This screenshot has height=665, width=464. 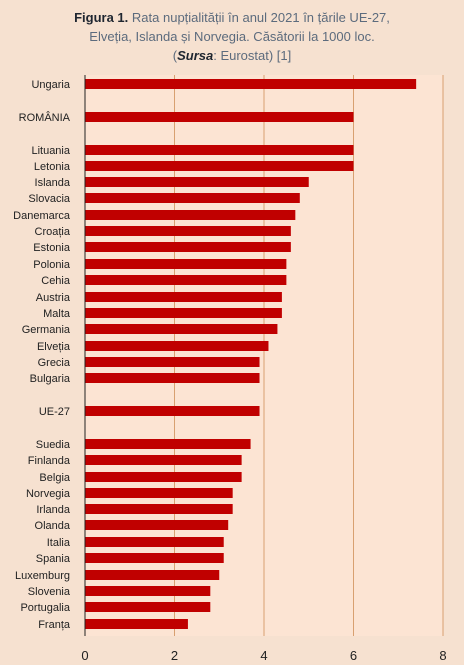 What do you see at coordinates (353, 655) in the screenshot?
I see `x-tick-label: 6` at bounding box center [353, 655].